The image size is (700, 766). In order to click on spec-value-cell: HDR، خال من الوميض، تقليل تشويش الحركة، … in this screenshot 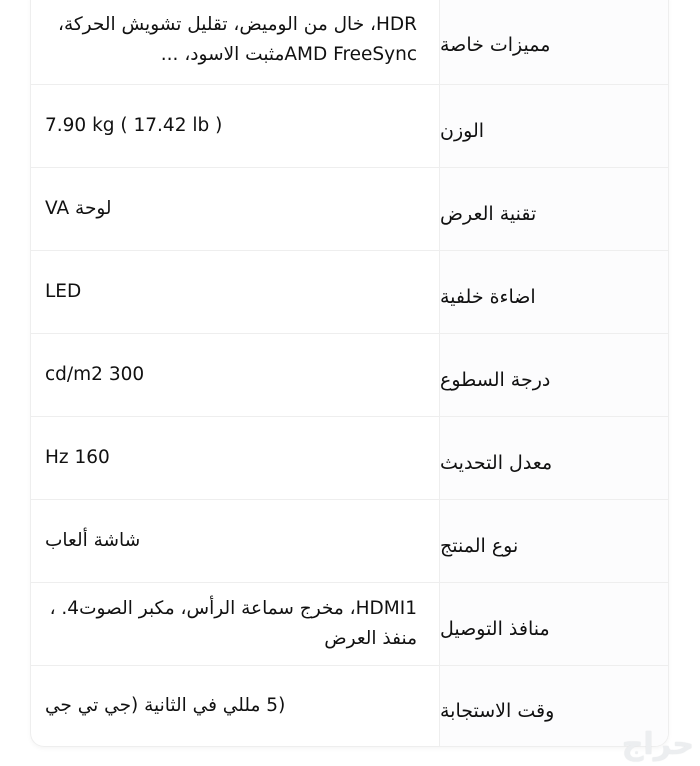, I will do `click(235, 42)`.